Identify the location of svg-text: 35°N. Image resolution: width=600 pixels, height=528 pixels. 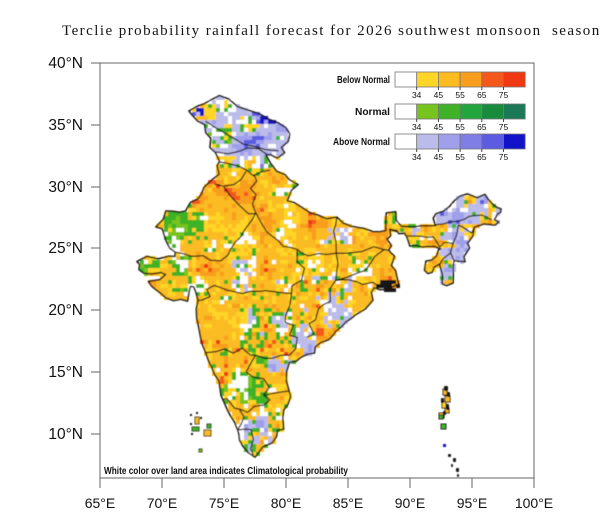
(65, 125).